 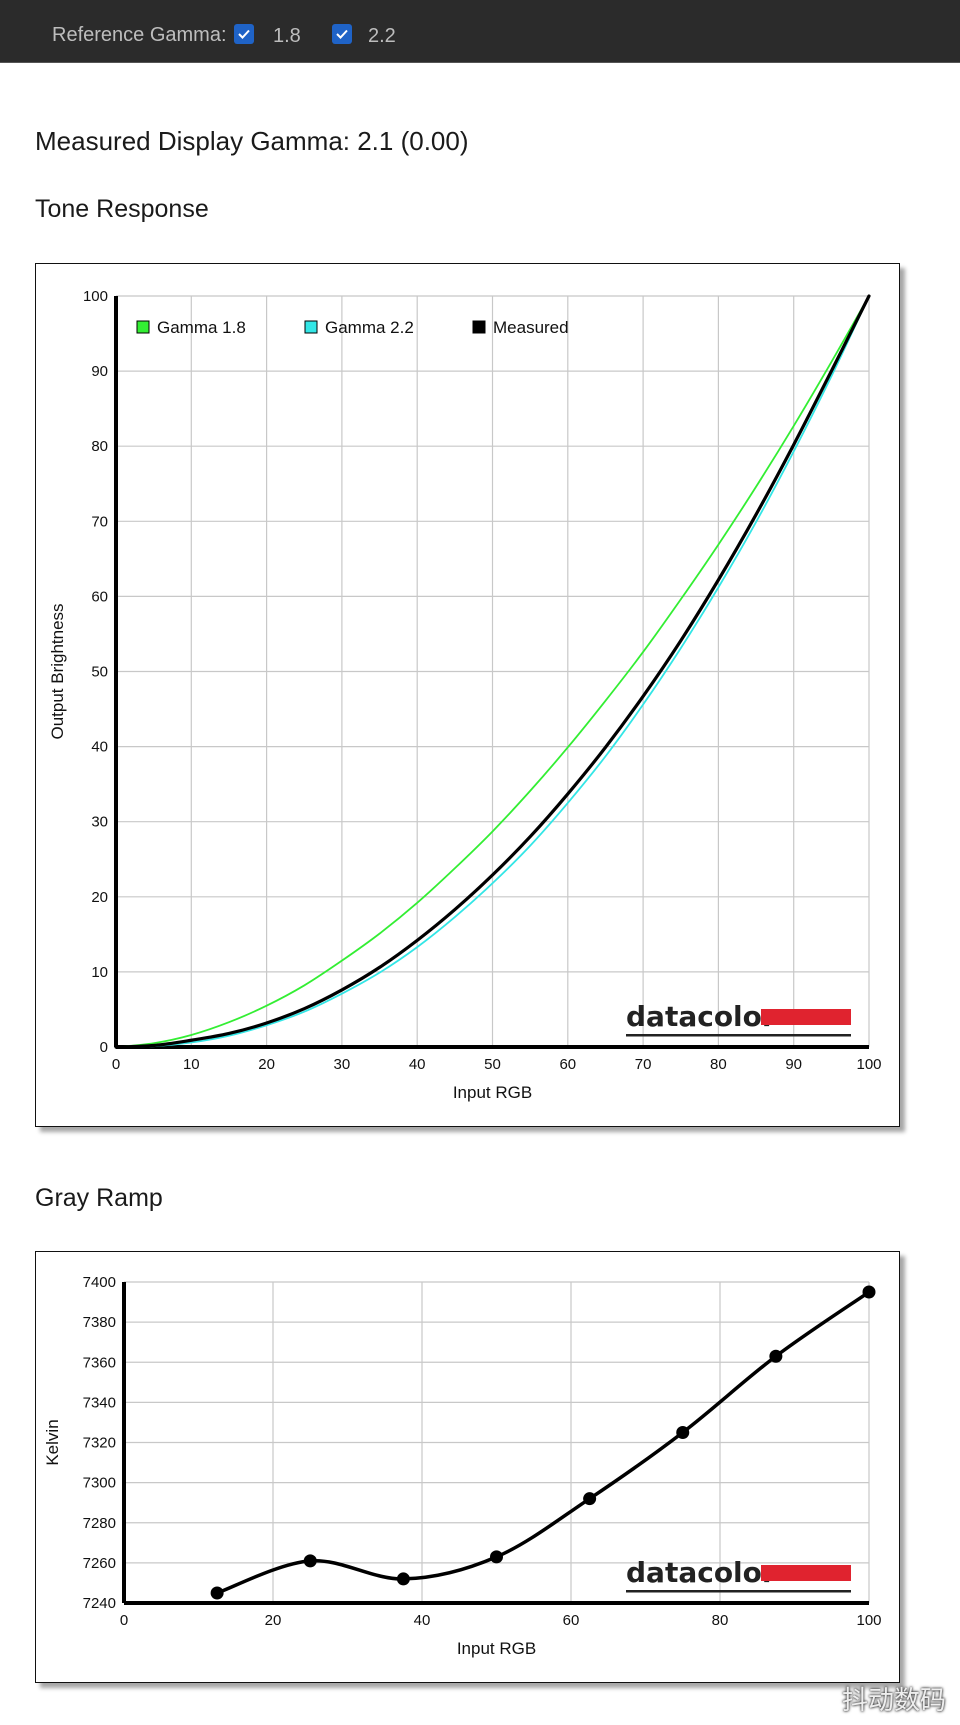 I want to click on y-tick-label: 10, so click(x=99, y=972).